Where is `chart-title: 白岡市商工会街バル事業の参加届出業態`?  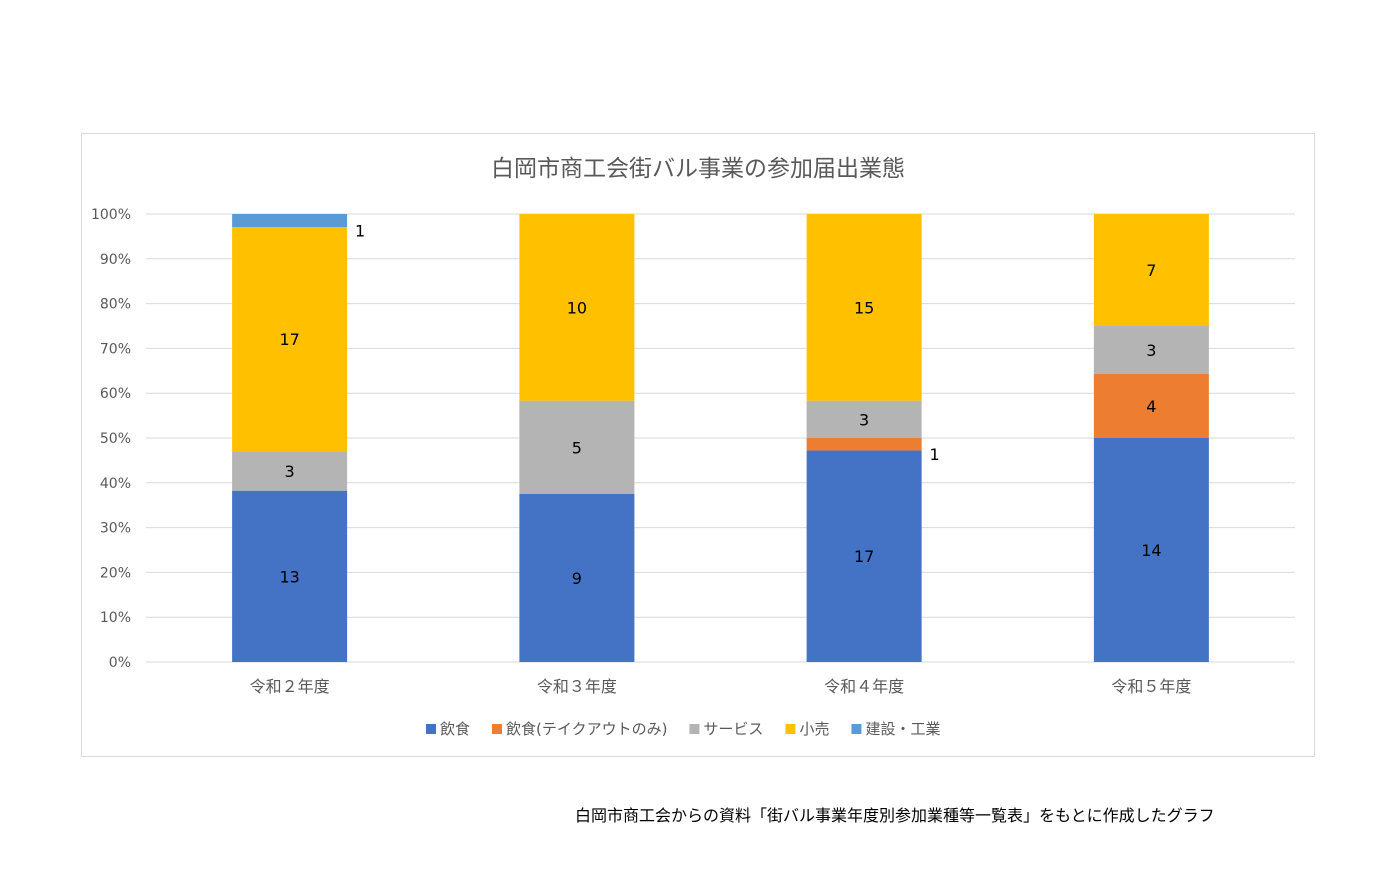 chart-title: 白岡市商工会街バル事業の参加届出業態 is located at coordinates (698, 169).